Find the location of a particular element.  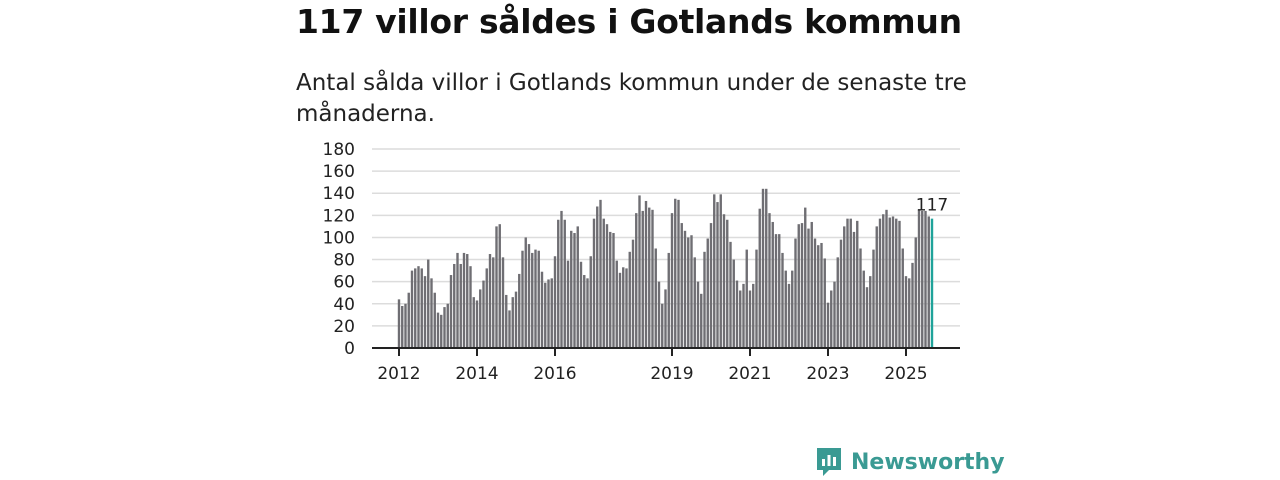

chart-title: 117 villor såldes i Gotlands kommun is located at coordinates (629, 21).